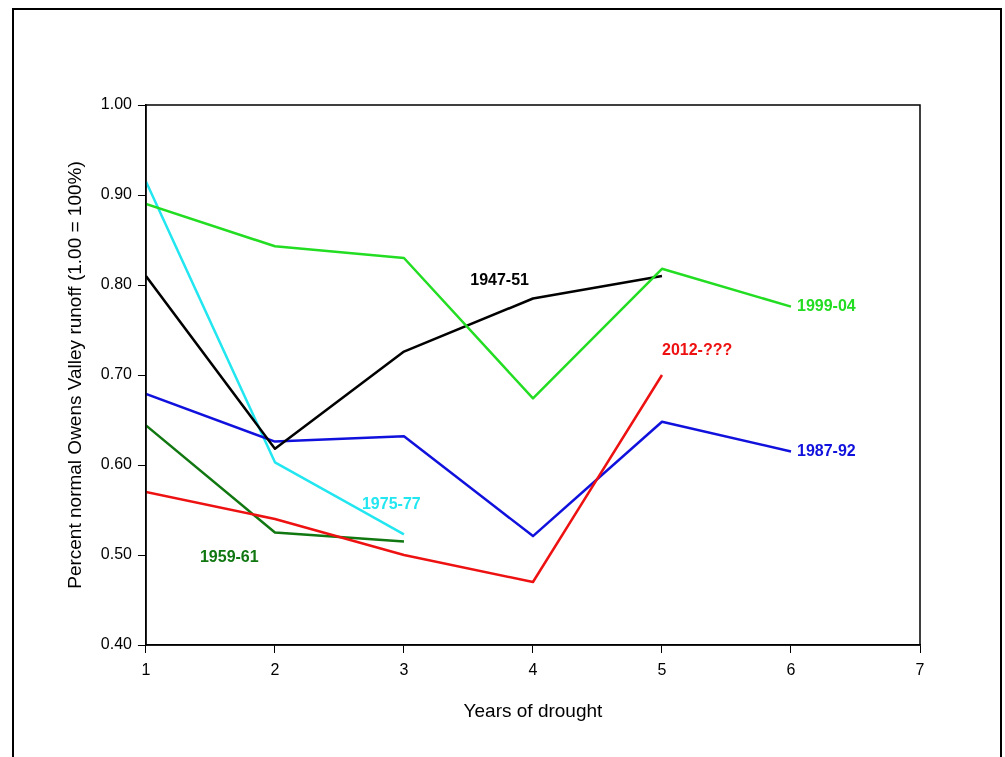 The width and height of the screenshot is (1005, 757). Describe the element at coordinates (500, 279) in the screenshot. I see `series-label: 1947-51` at that location.